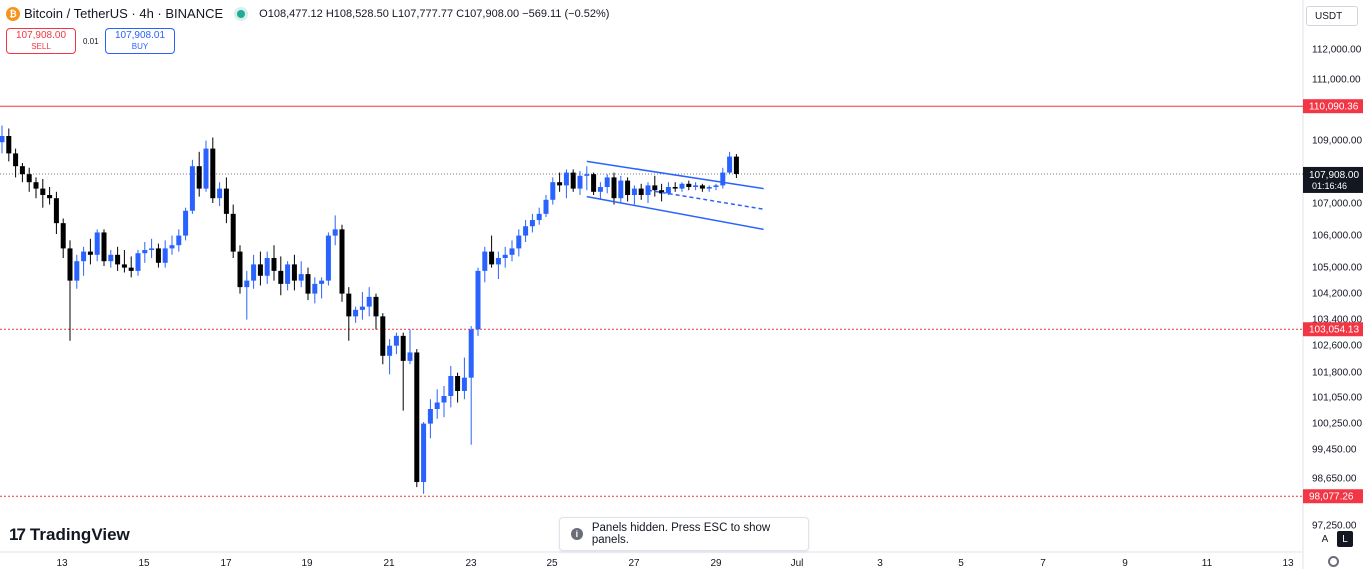 This screenshot has height=569, width=1366. I want to click on auto-scale-button: A, so click(1325, 539).